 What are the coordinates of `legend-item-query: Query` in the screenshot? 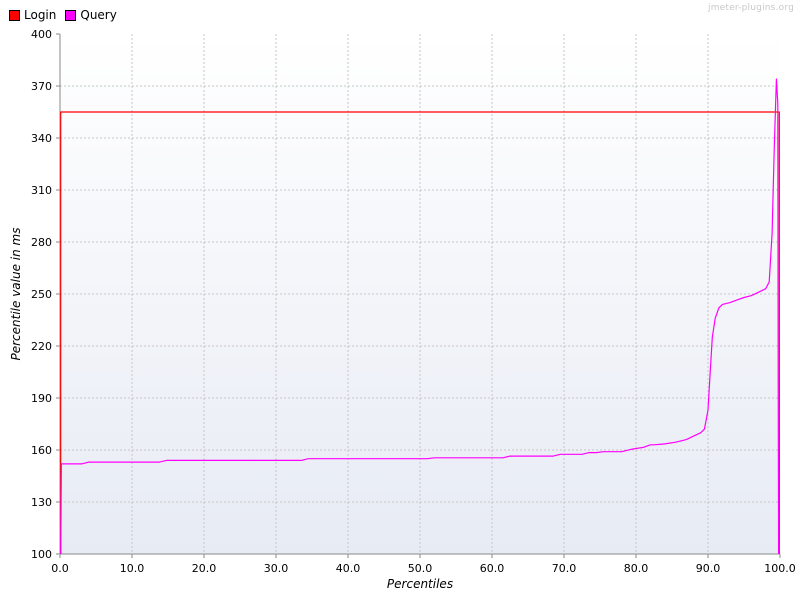 It's located at (91, 15).